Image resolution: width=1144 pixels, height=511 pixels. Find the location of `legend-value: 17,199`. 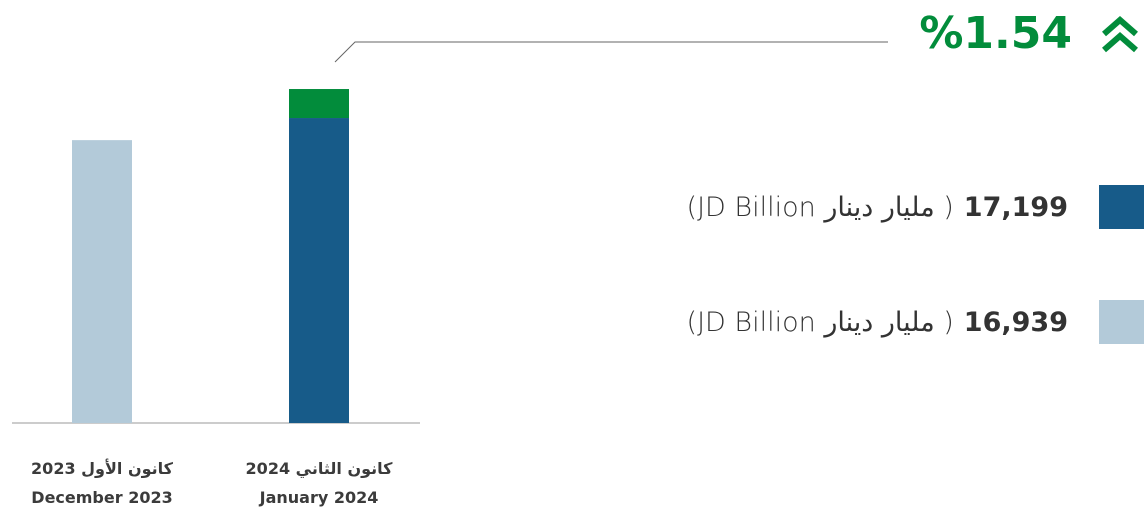

legend-value: 17,199 is located at coordinates (1015, 207).